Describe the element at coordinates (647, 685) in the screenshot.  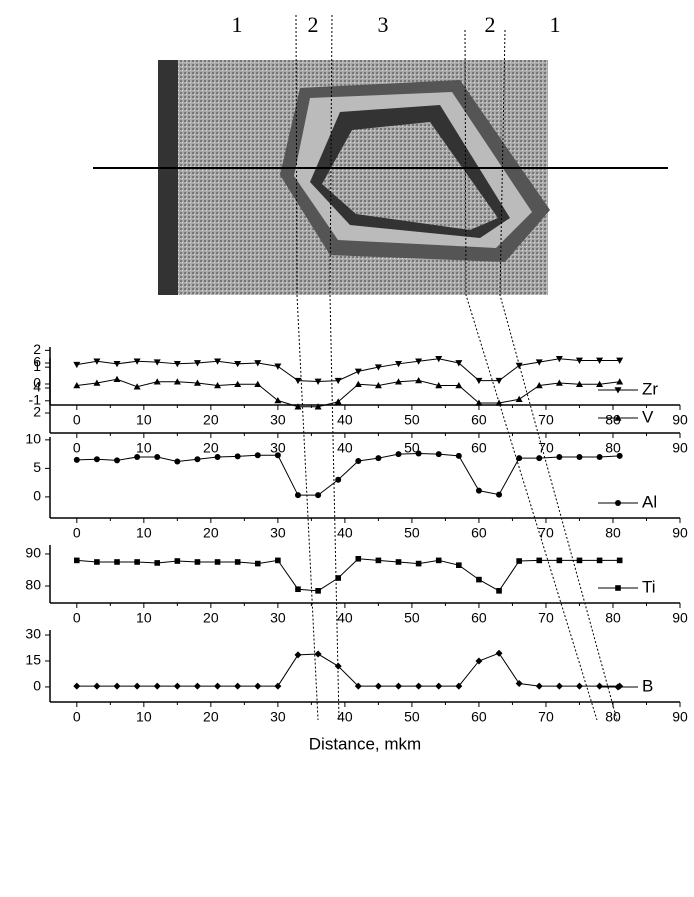
I see `legend-label: B` at that location.